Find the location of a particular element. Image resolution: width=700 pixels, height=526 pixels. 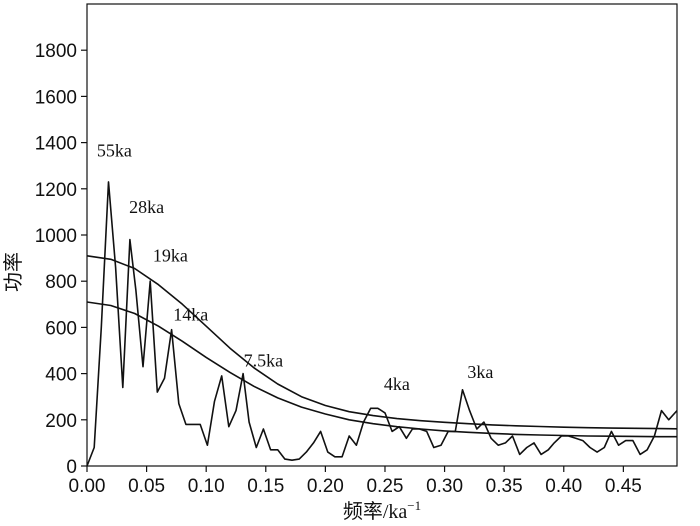

y-tick-label: 200 is located at coordinates (61, 421).